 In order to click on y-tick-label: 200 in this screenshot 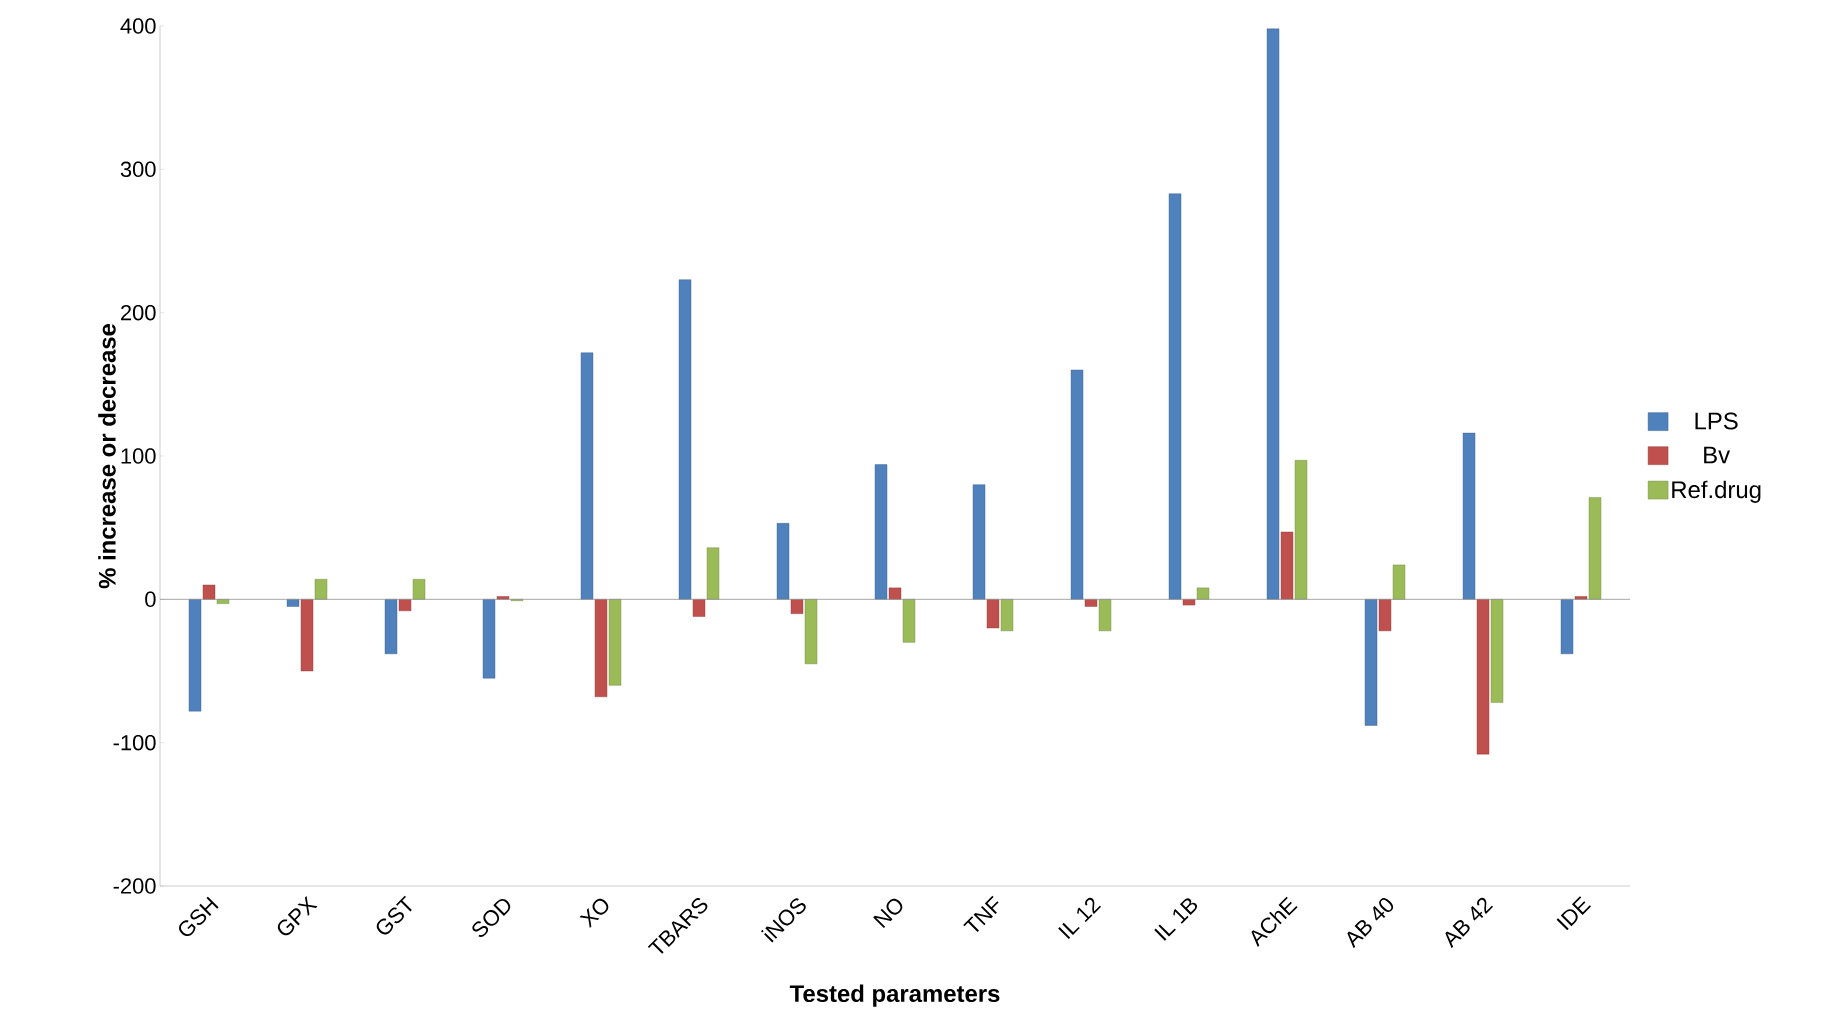, I will do `click(138, 312)`.